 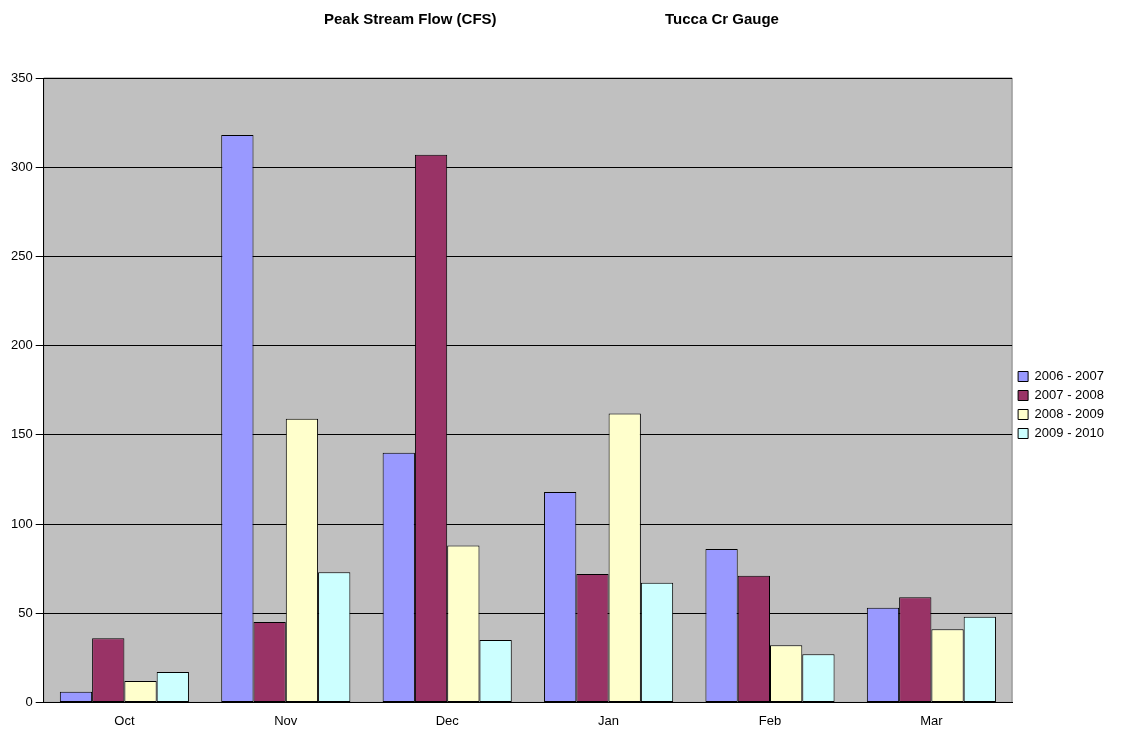 I want to click on x-tick-label: Feb, so click(x=770, y=720).